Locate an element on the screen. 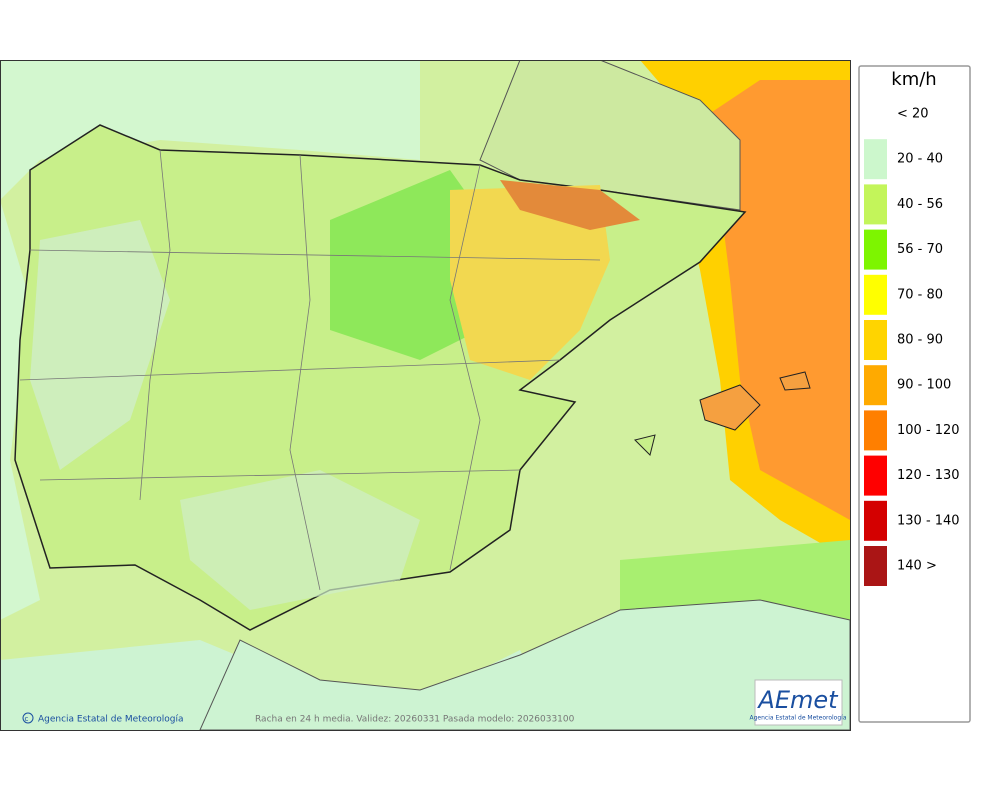 The image size is (1000, 790). strong-zone is located at coordinates (530, 282).